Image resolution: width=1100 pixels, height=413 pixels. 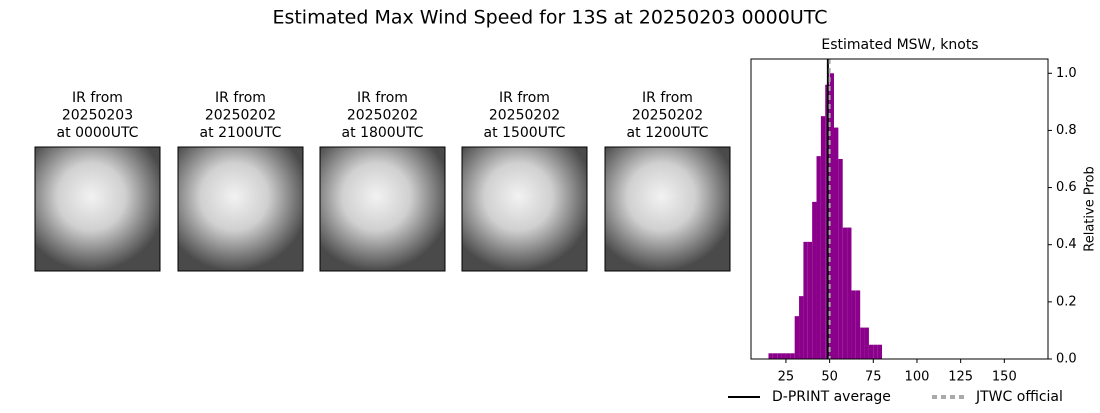 I want to click on x-tick-label: 100, so click(x=917, y=377).